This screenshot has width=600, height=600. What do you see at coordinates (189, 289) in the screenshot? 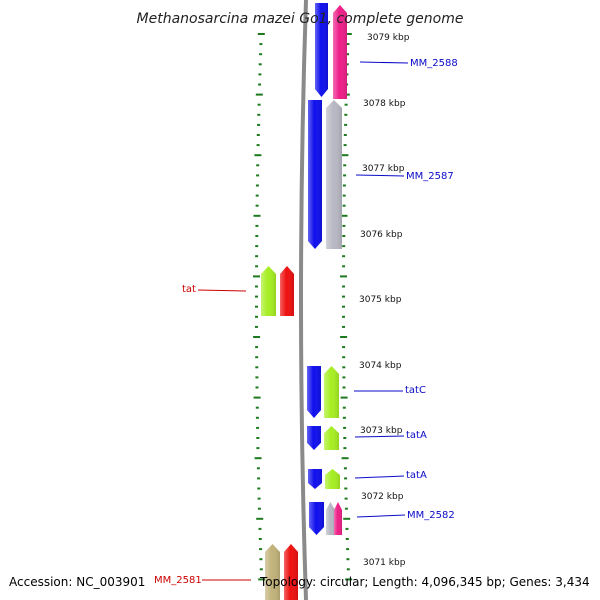
I see `gene-label-tat: tat` at bounding box center [189, 289].